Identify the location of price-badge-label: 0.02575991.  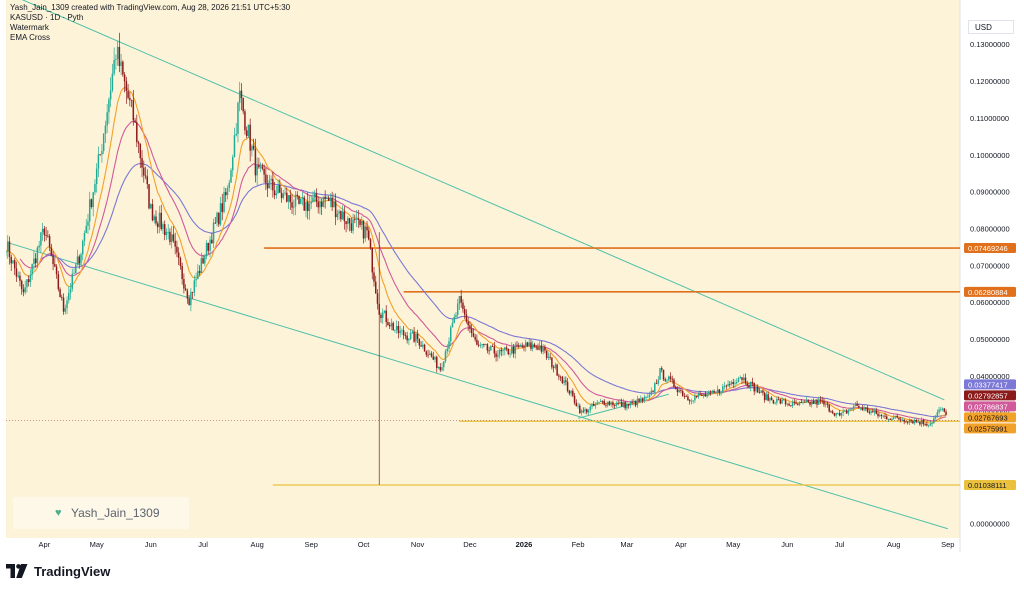
(988, 428).